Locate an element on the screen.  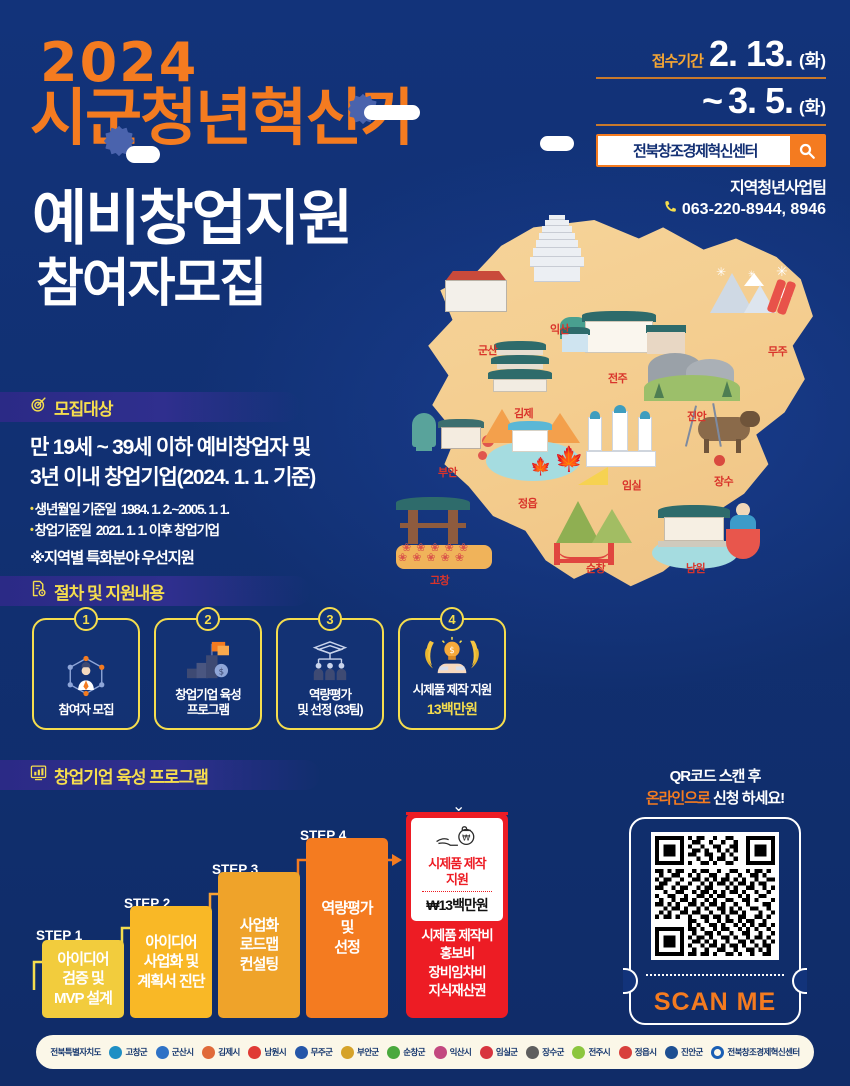
team-select-icon is located at coordinates (330, 661).